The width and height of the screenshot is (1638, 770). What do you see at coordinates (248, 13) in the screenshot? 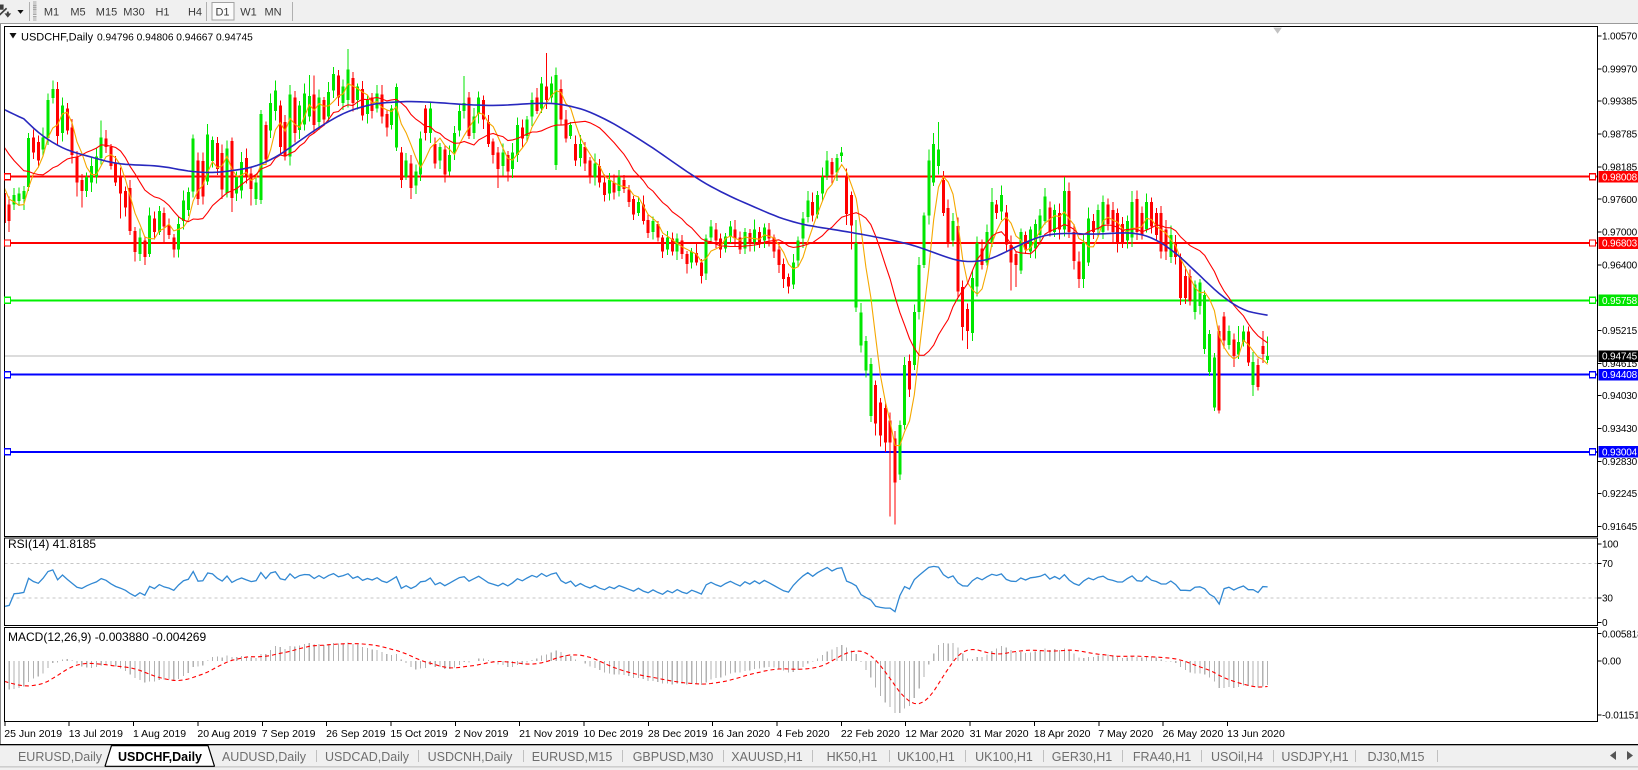
I see `svg-text: W1` at bounding box center [248, 13].